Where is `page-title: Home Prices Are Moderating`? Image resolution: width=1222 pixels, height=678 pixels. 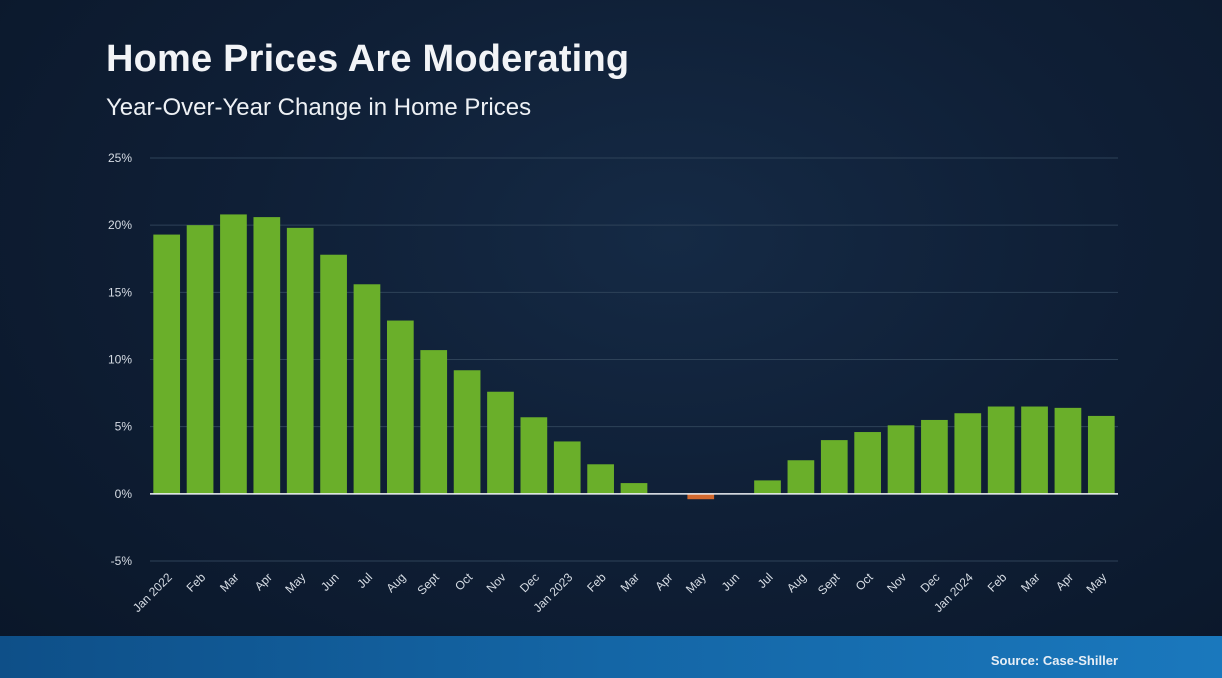
page-title: Home Prices Are Moderating is located at coordinates (368, 59).